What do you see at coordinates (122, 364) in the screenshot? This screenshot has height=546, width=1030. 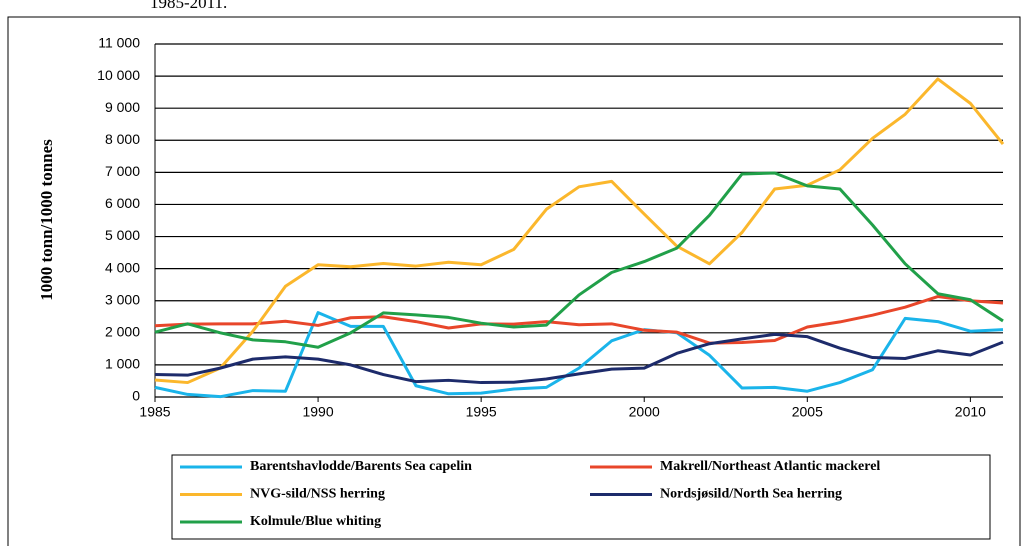 I see `y-tick-label: 1 000` at bounding box center [122, 364].